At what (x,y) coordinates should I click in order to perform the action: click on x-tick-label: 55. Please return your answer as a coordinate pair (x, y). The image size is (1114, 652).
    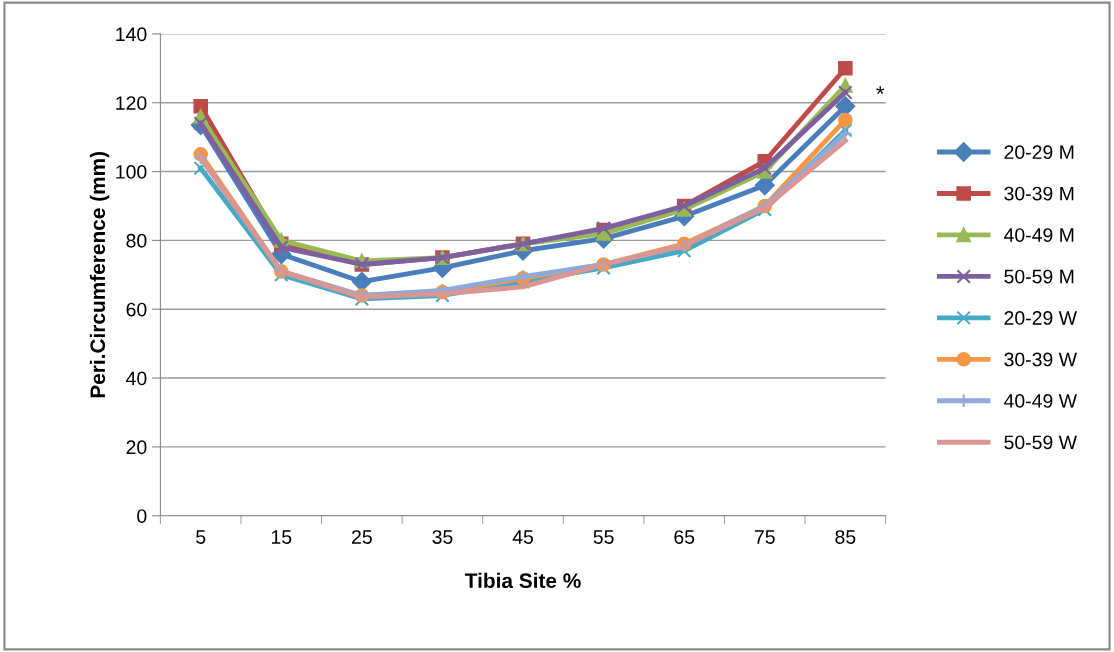
    Looking at the image, I should click on (603, 537).